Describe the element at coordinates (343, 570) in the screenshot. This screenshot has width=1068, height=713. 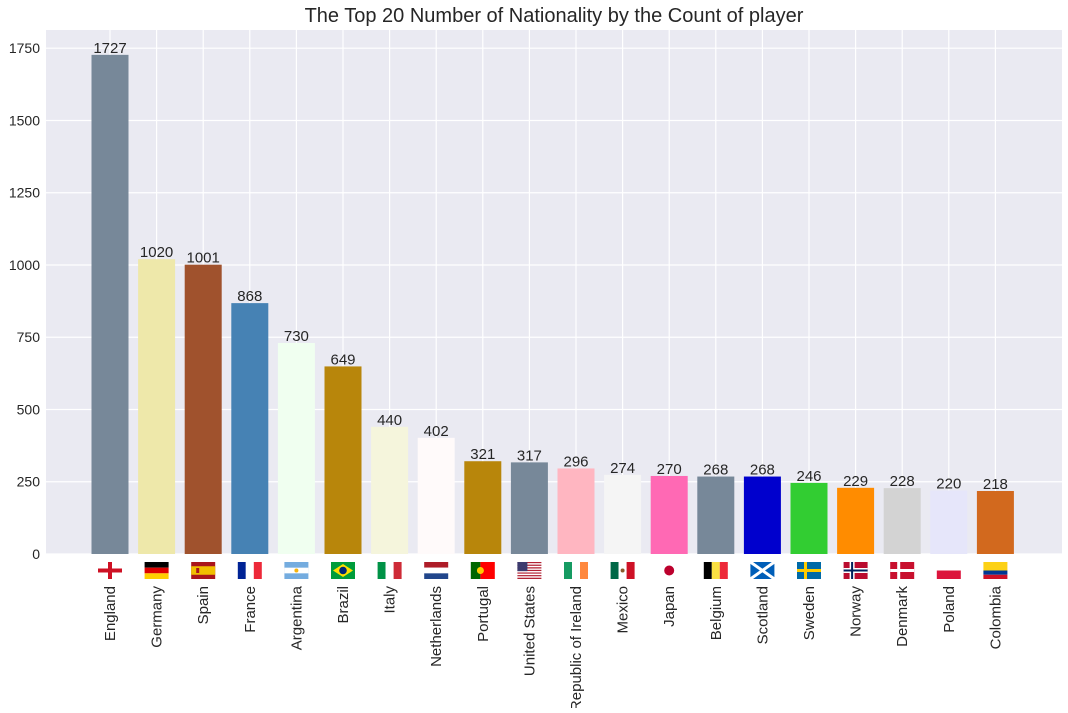
I see `brazil-flag-icon` at that location.